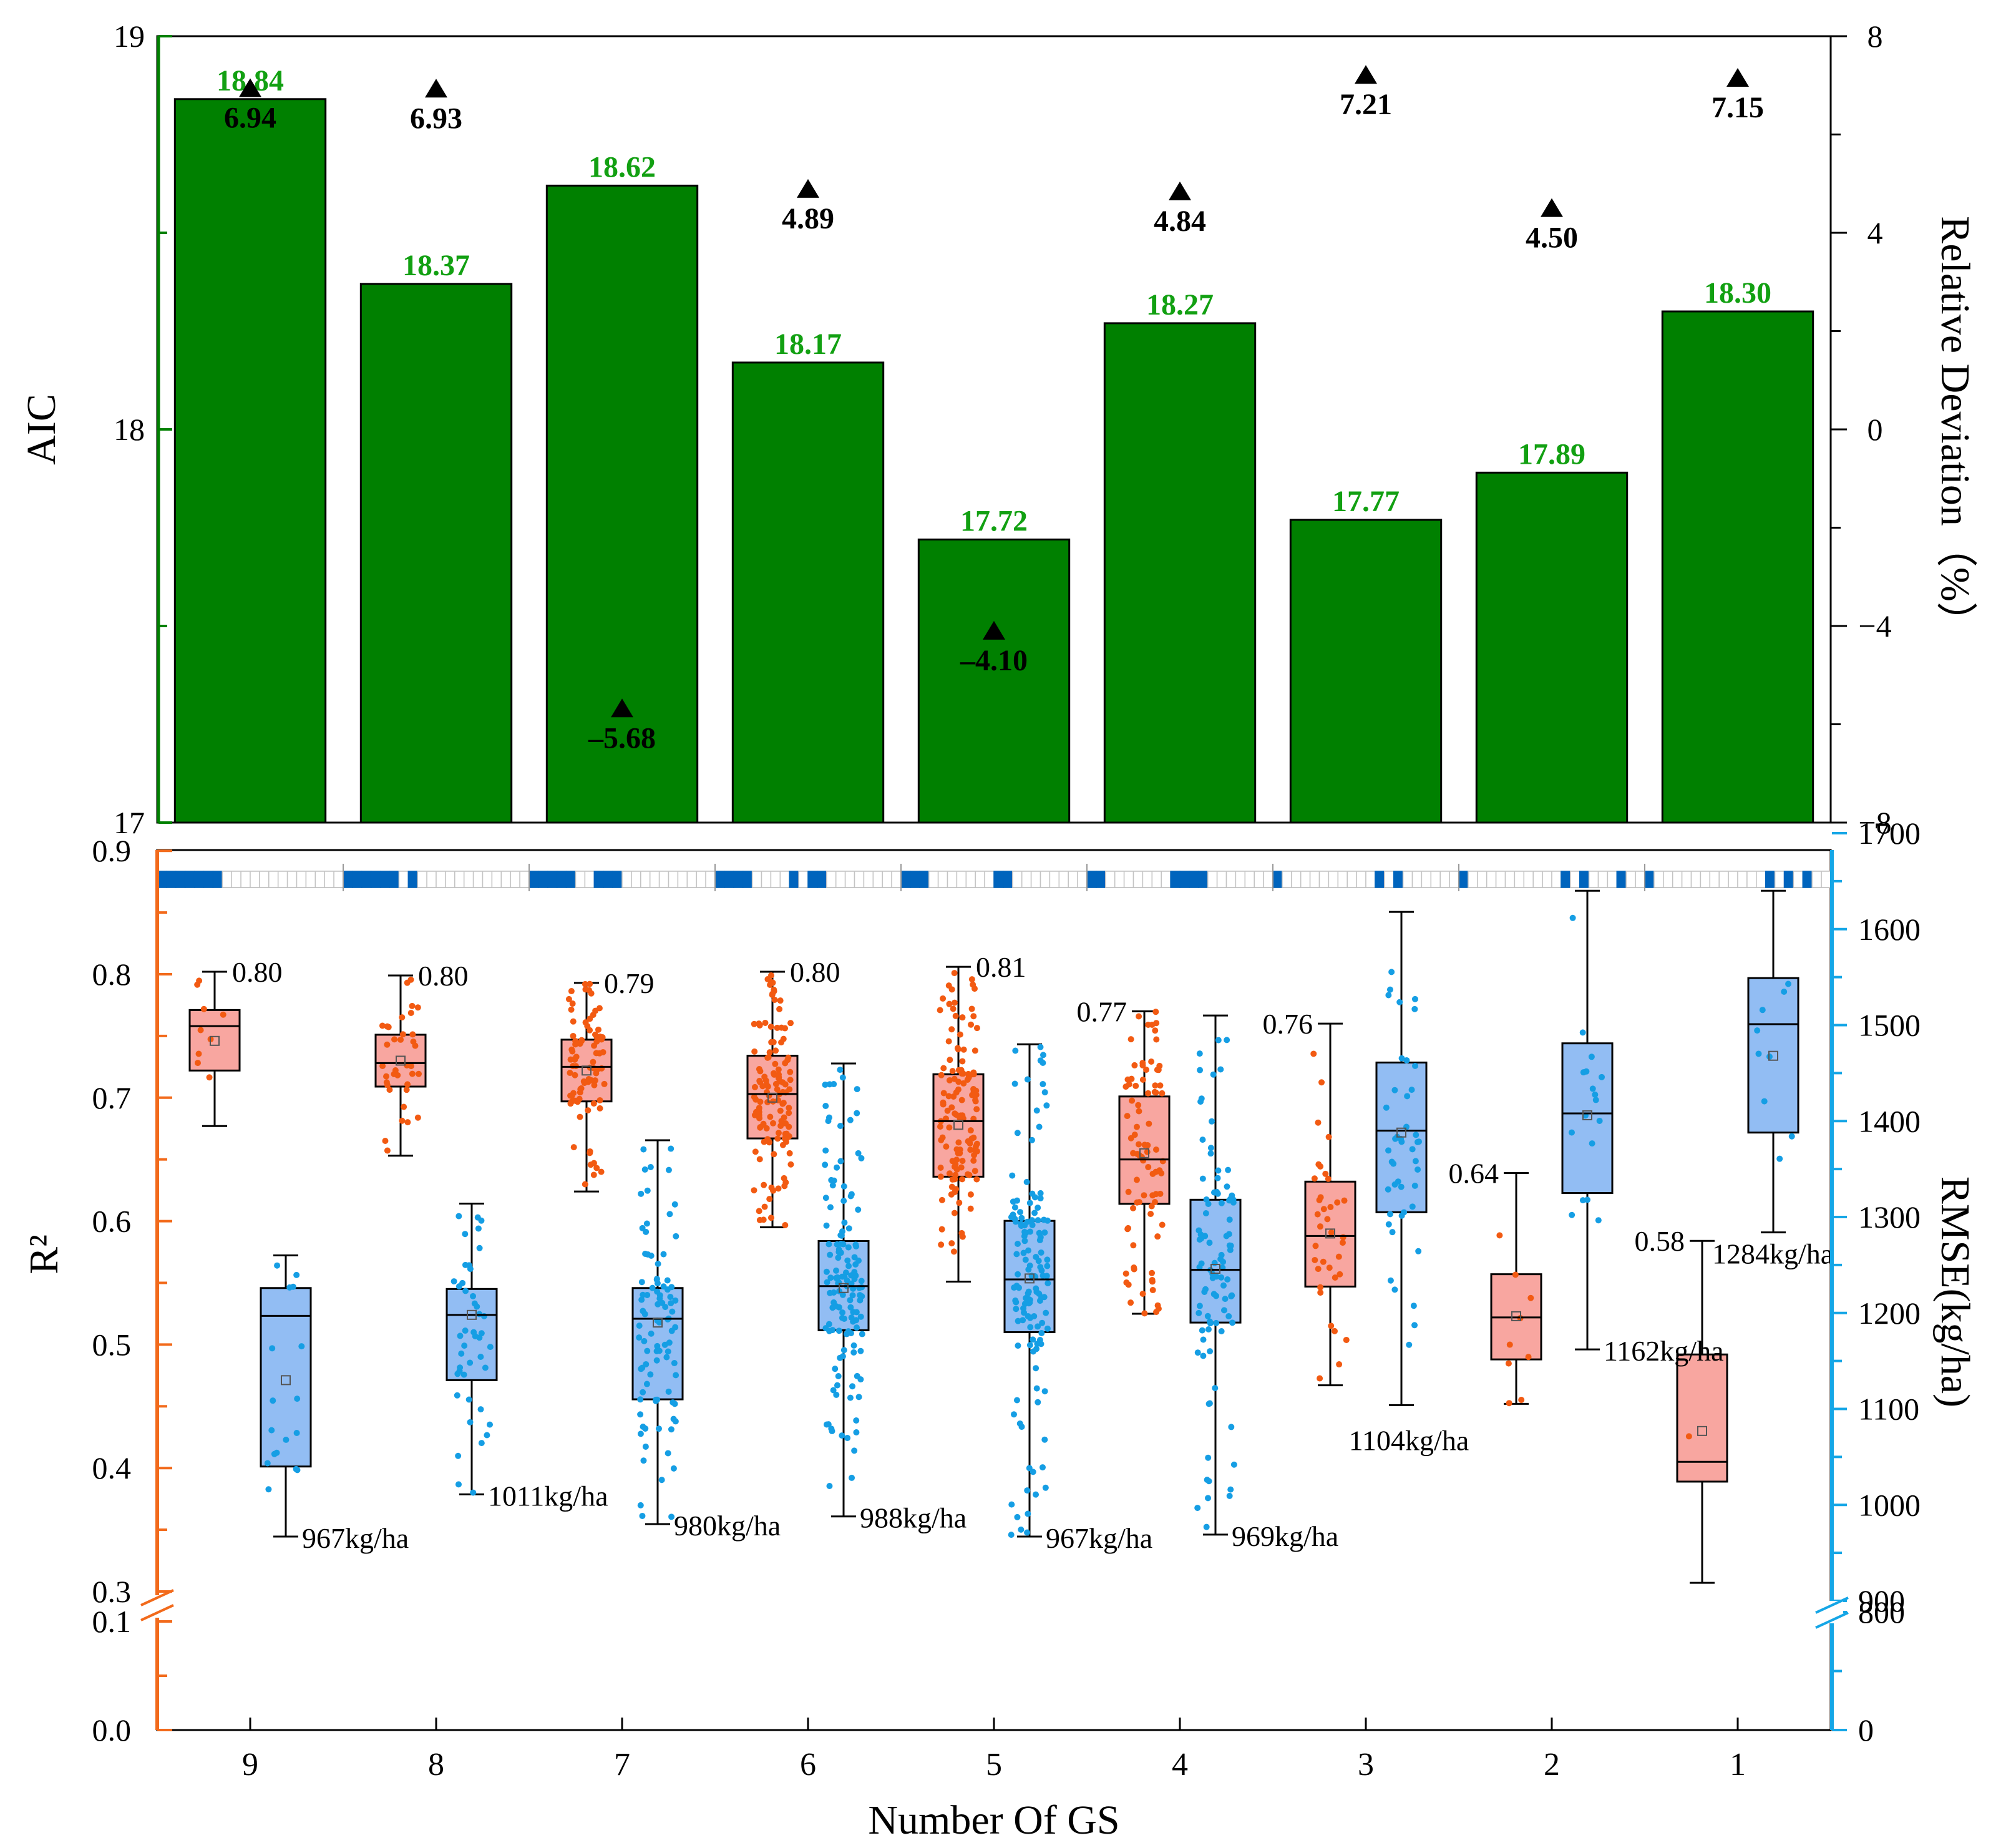 This screenshot has height=1843, width=2016. I want to click on r2-max-label: 0.80, so click(815, 972).